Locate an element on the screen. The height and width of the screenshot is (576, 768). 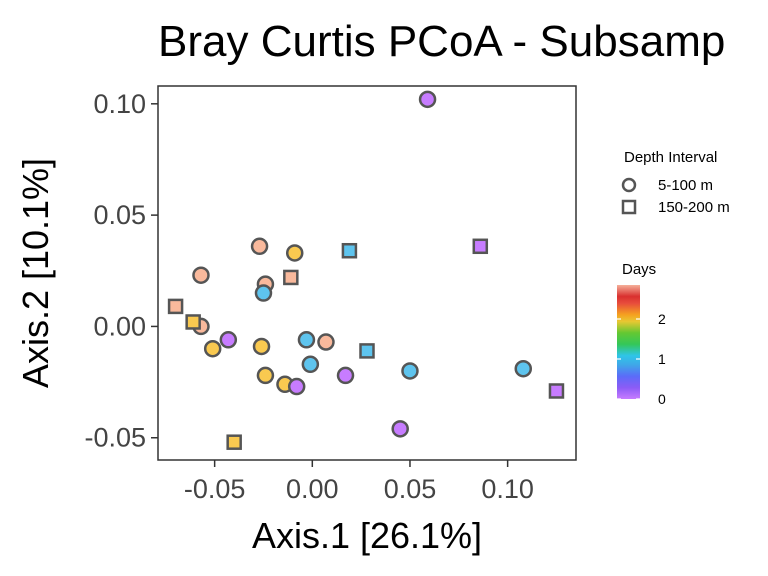
x-tick-label: 0.10 is located at coordinates (507, 489).